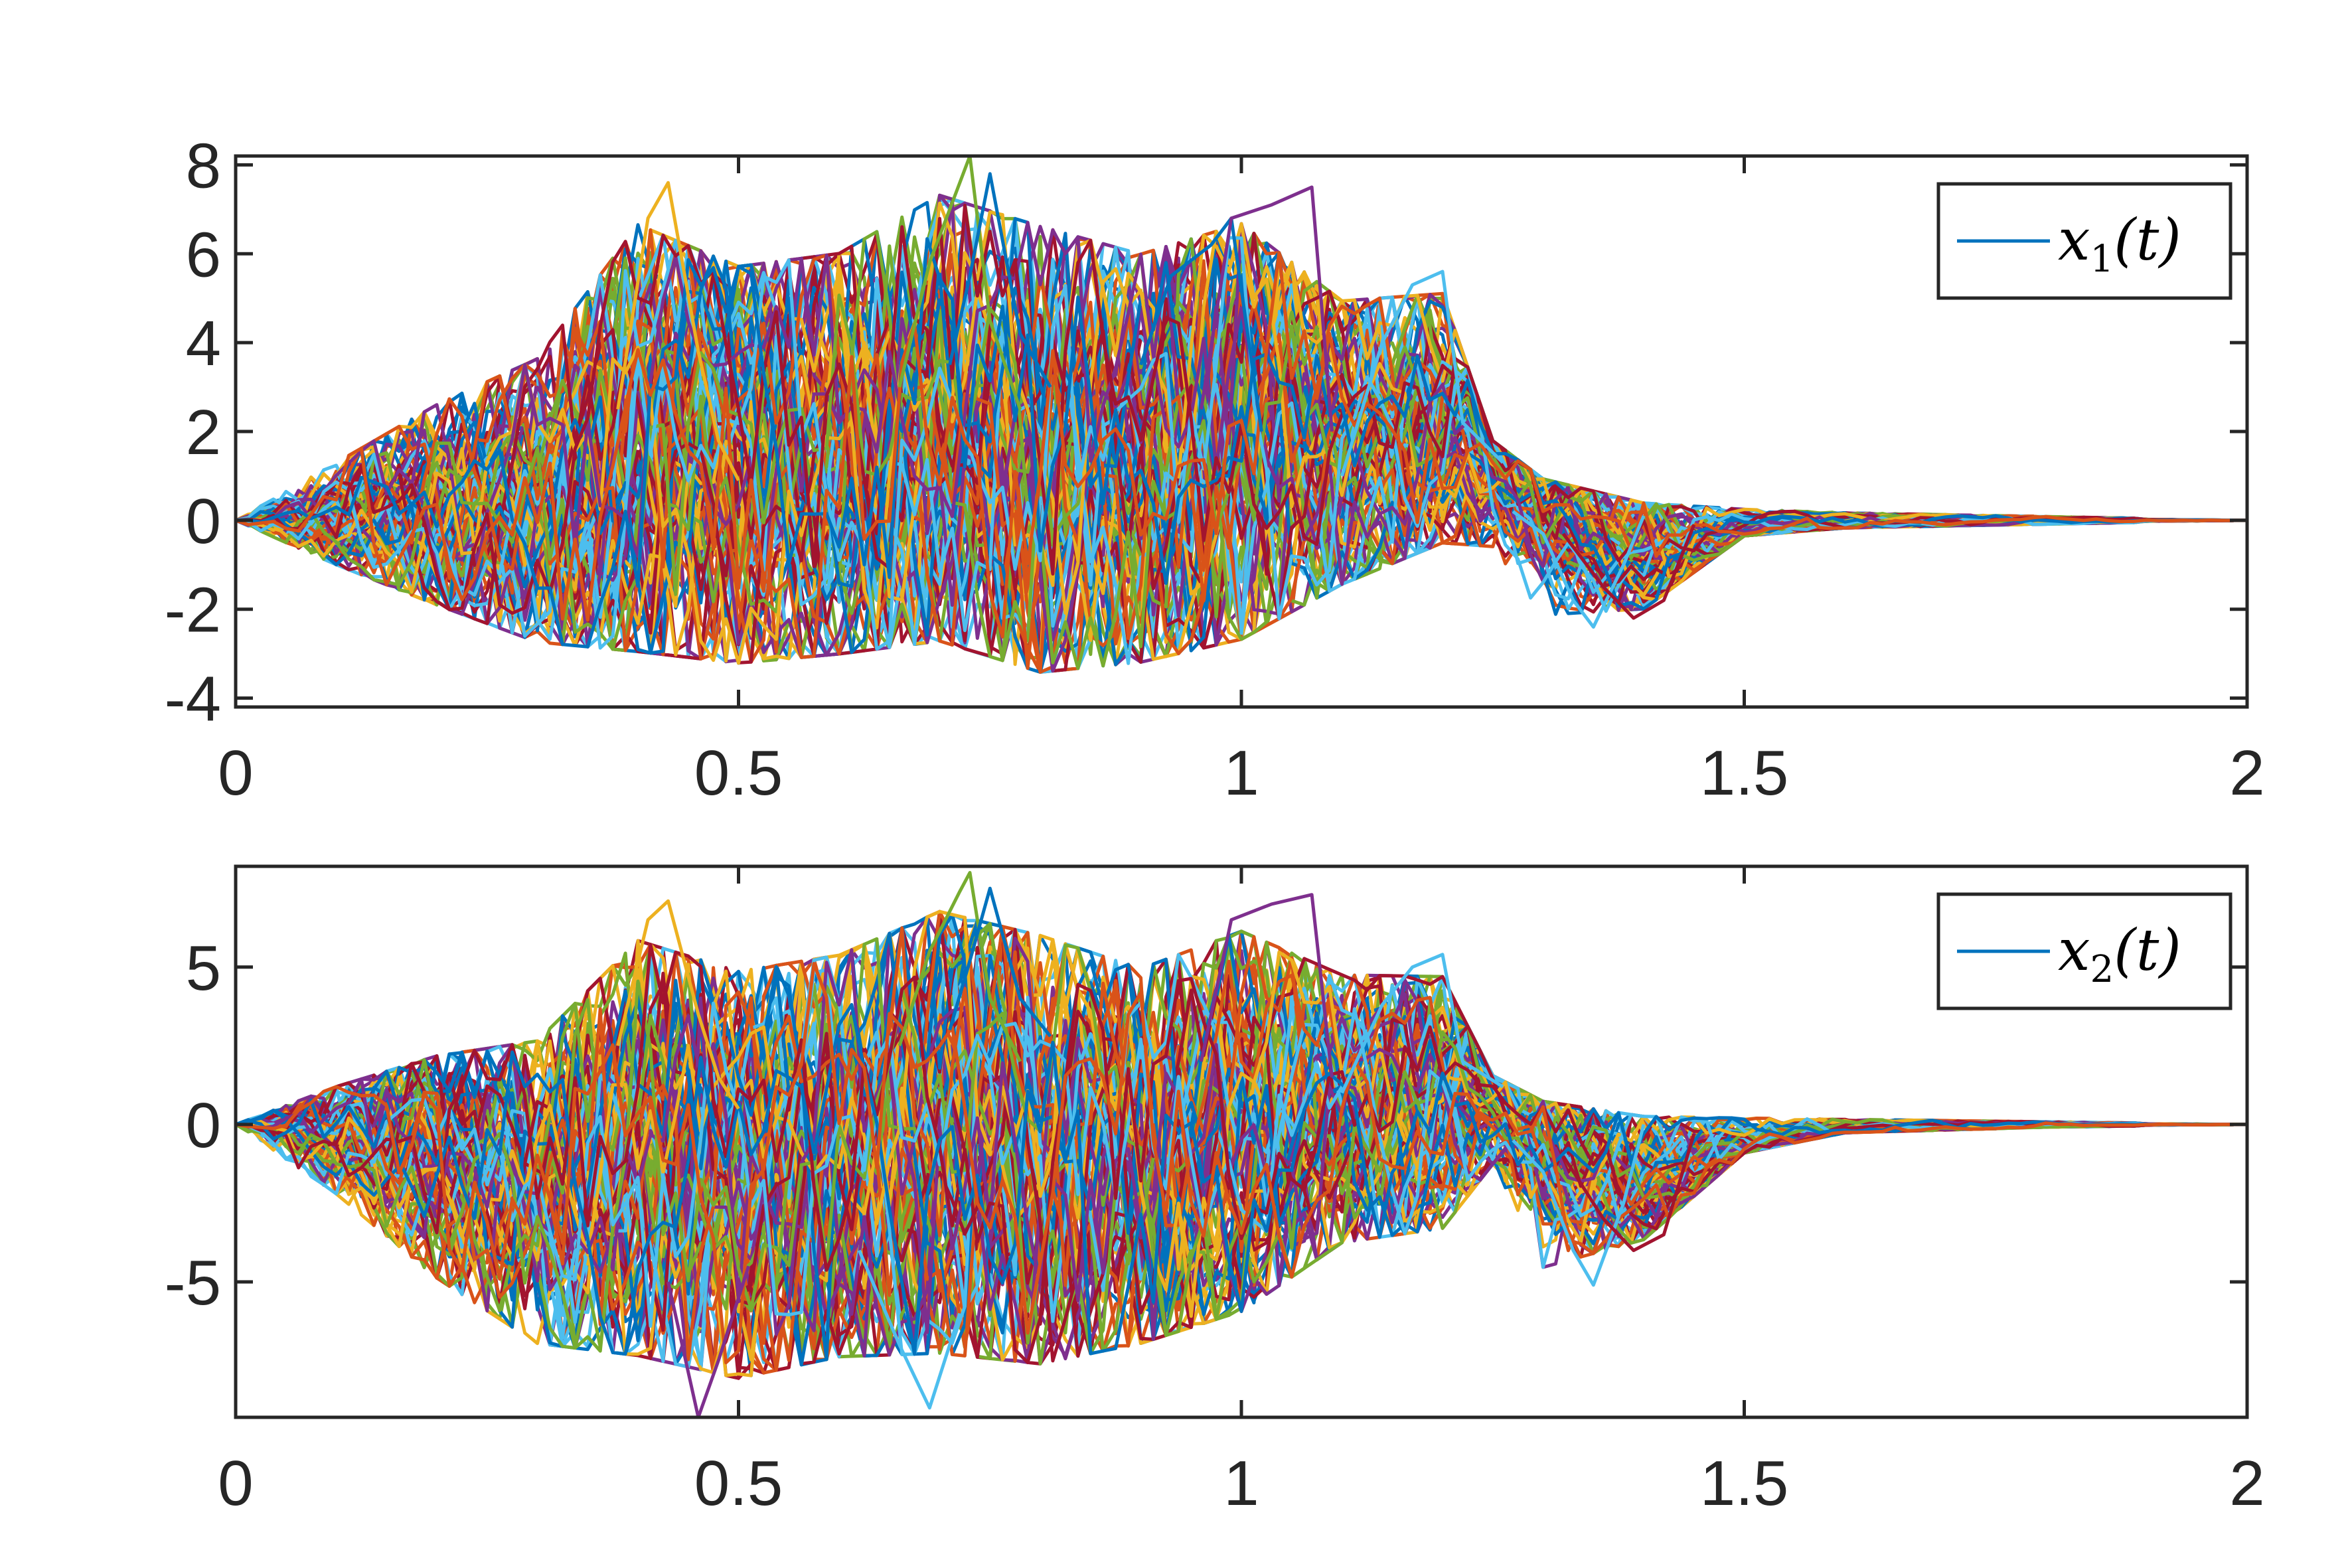 The image size is (2352, 1568). I want to click on bottom-legend-subscript: 2, so click(2102, 970).